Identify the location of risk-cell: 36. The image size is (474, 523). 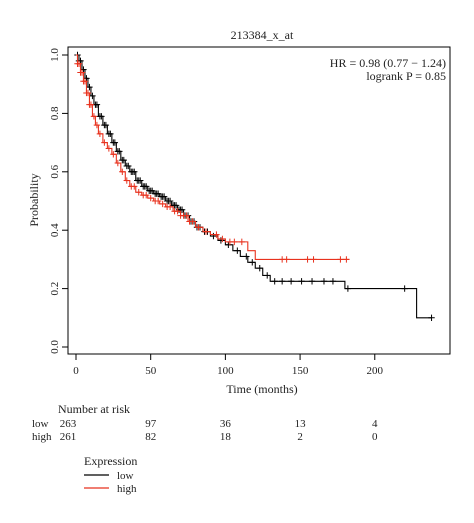
(226, 424).